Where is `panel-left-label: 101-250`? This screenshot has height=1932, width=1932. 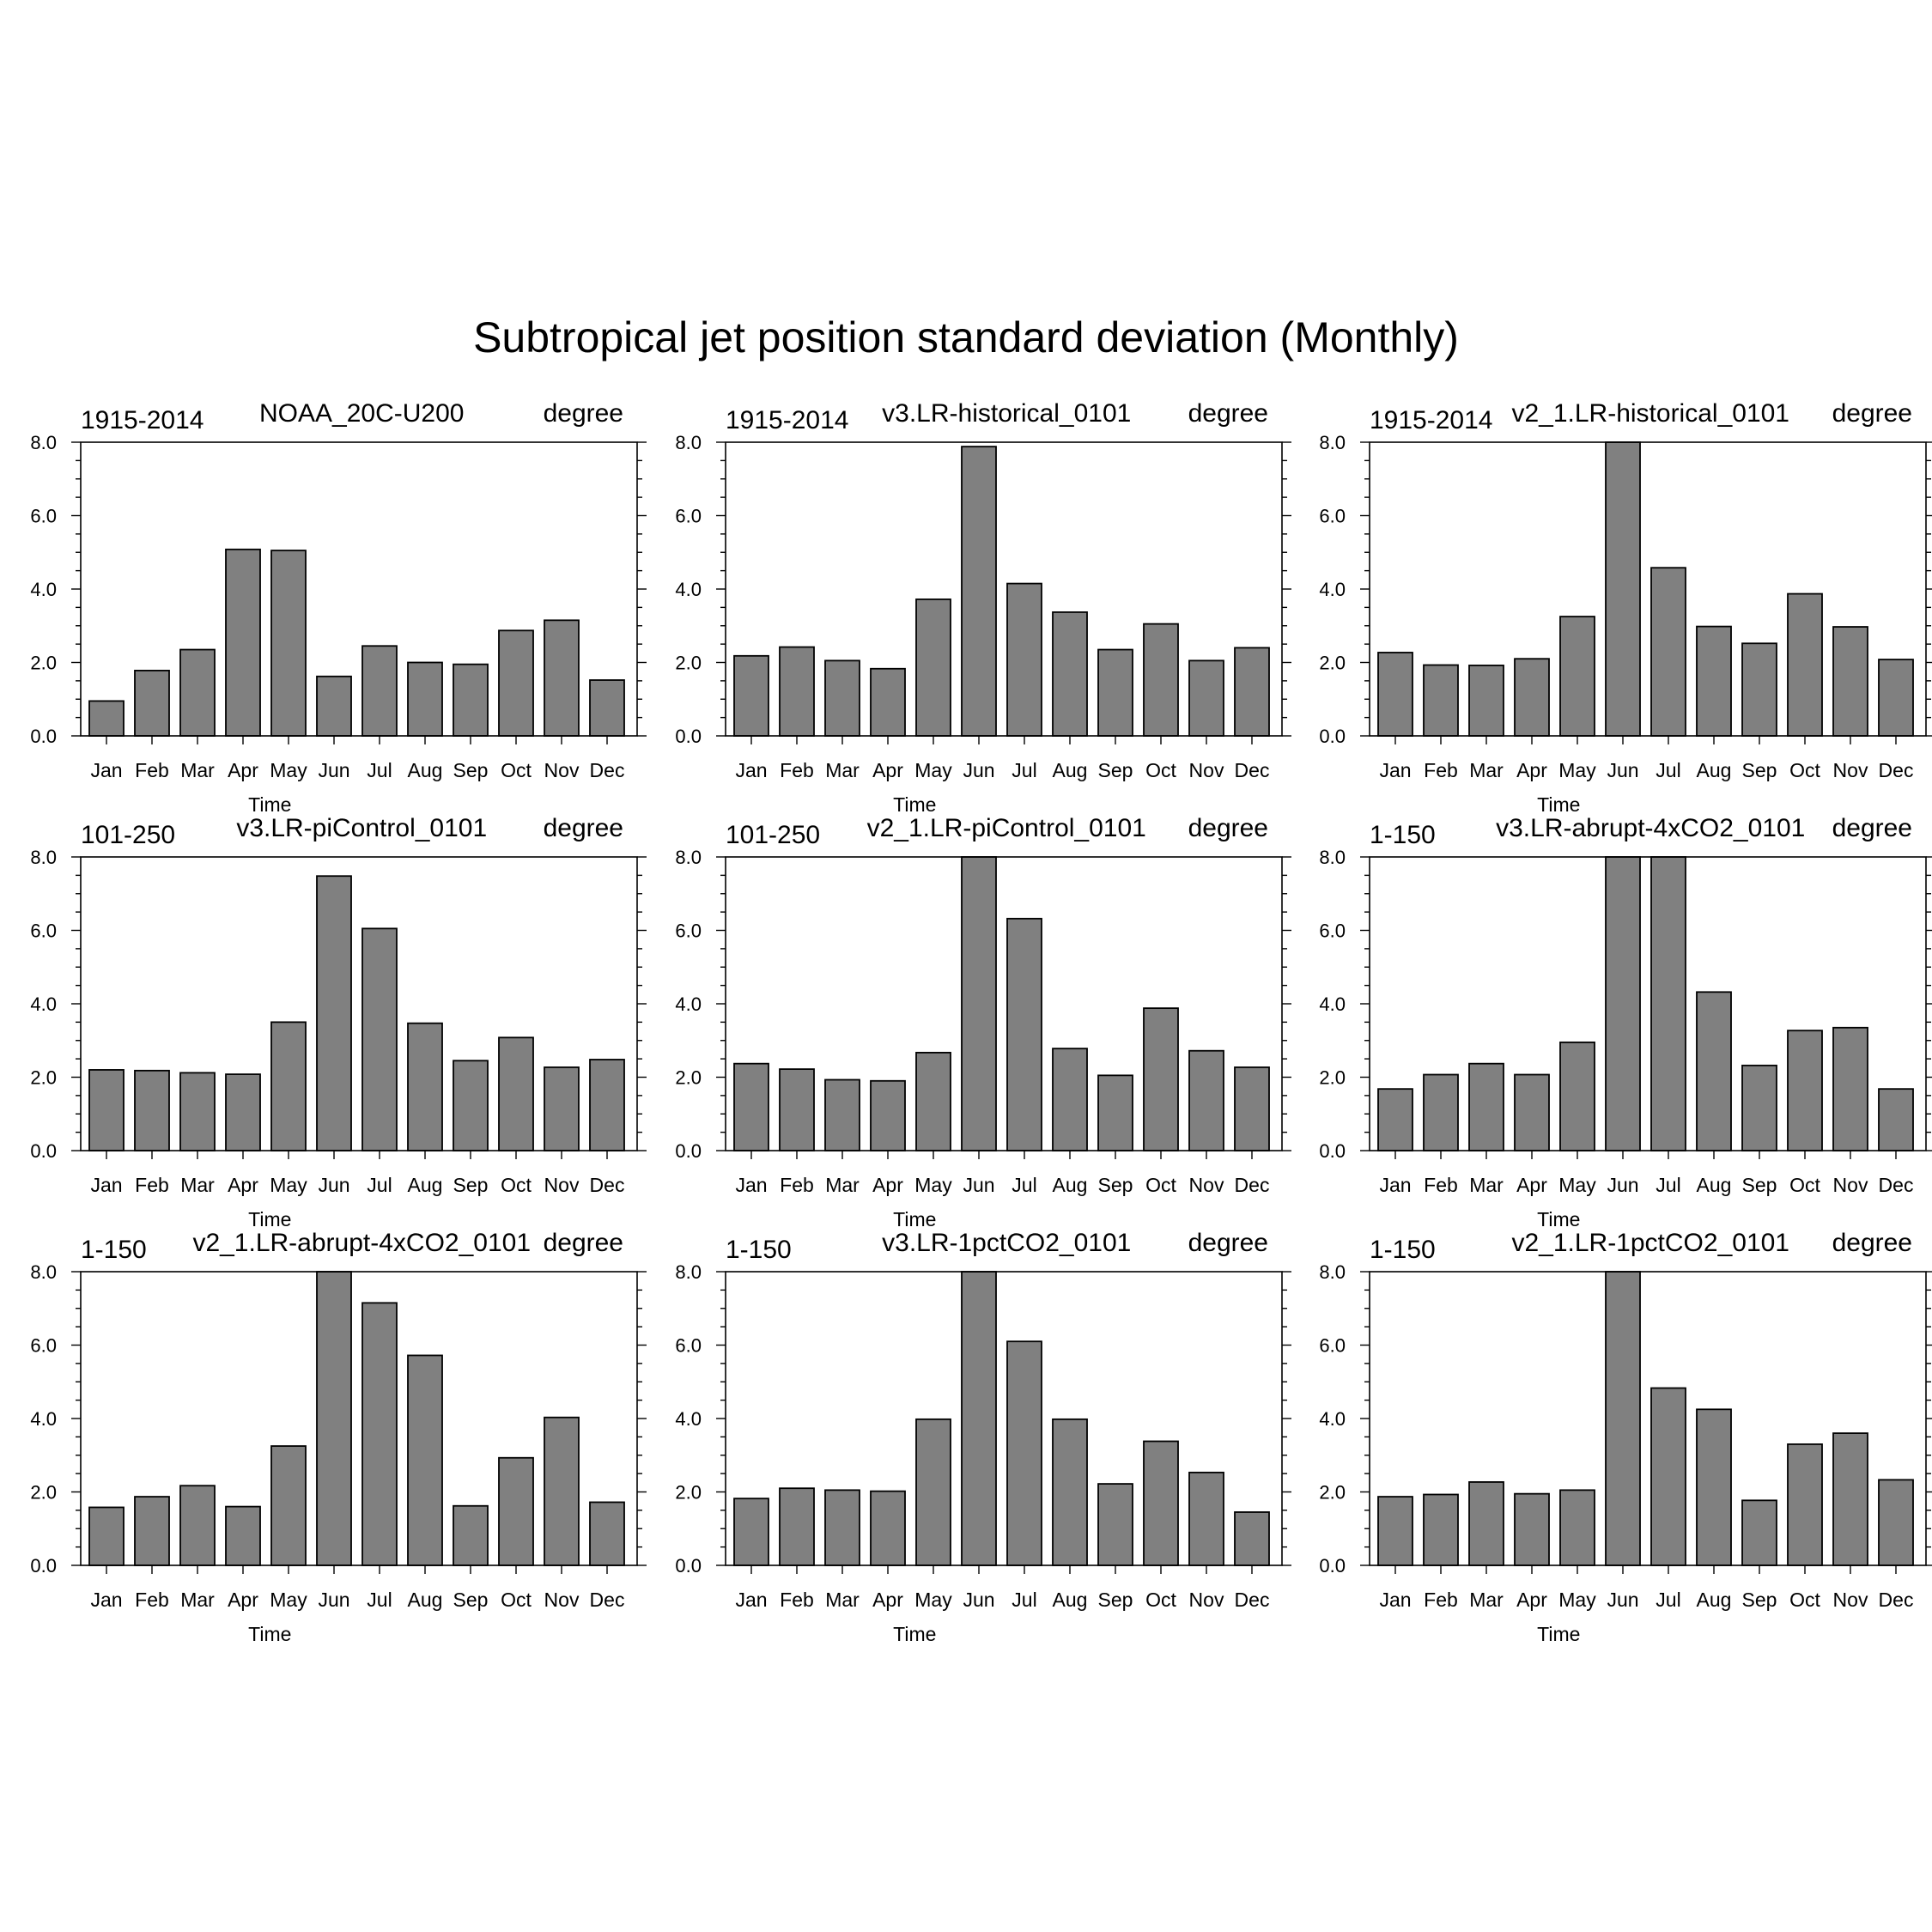
panel-left-label: 101-250 is located at coordinates (128, 835).